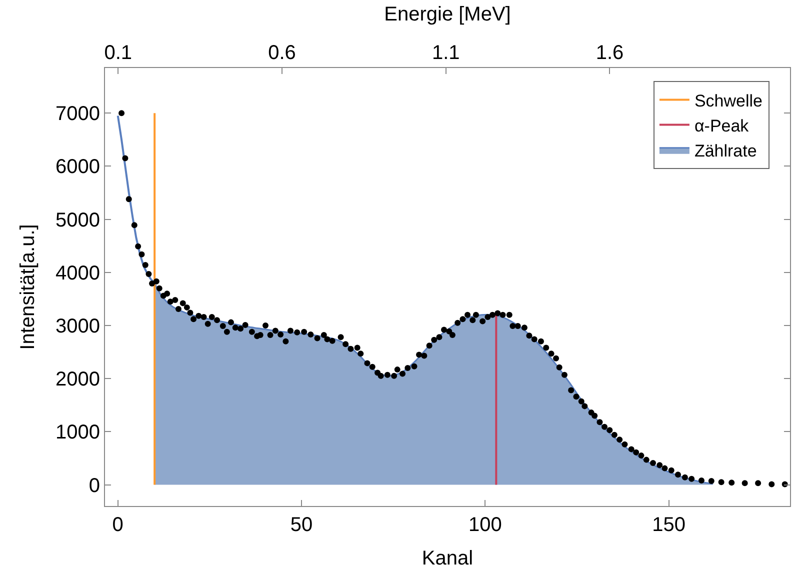  Describe the element at coordinates (78, 273) in the screenshot. I see `y-tick-label: 4000` at that location.